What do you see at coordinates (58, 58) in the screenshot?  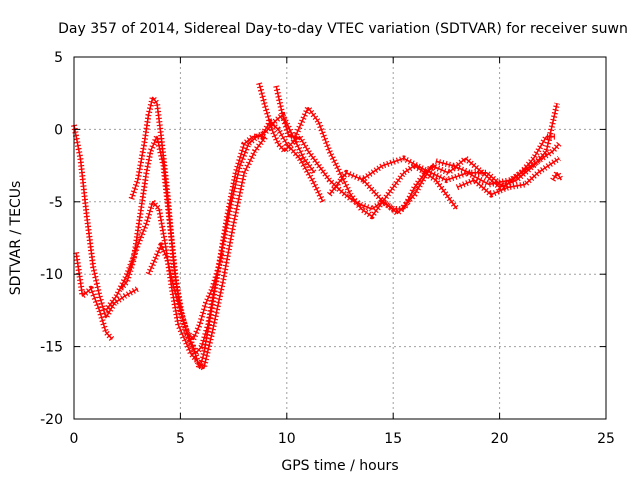 I see `y-tick-label: 5` at bounding box center [58, 58].